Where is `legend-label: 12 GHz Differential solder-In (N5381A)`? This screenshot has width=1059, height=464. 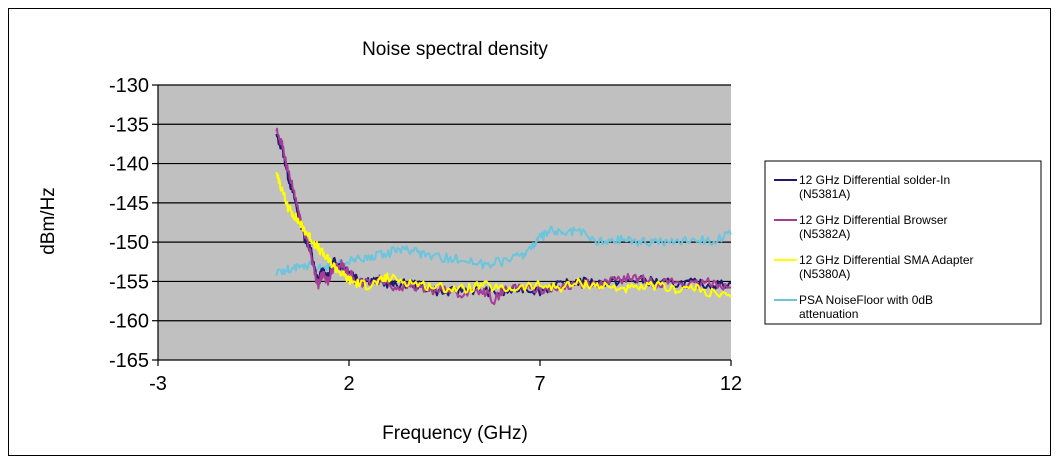 legend-label: 12 GHz Differential solder-In (N5381A) is located at coordinates (874, 187).